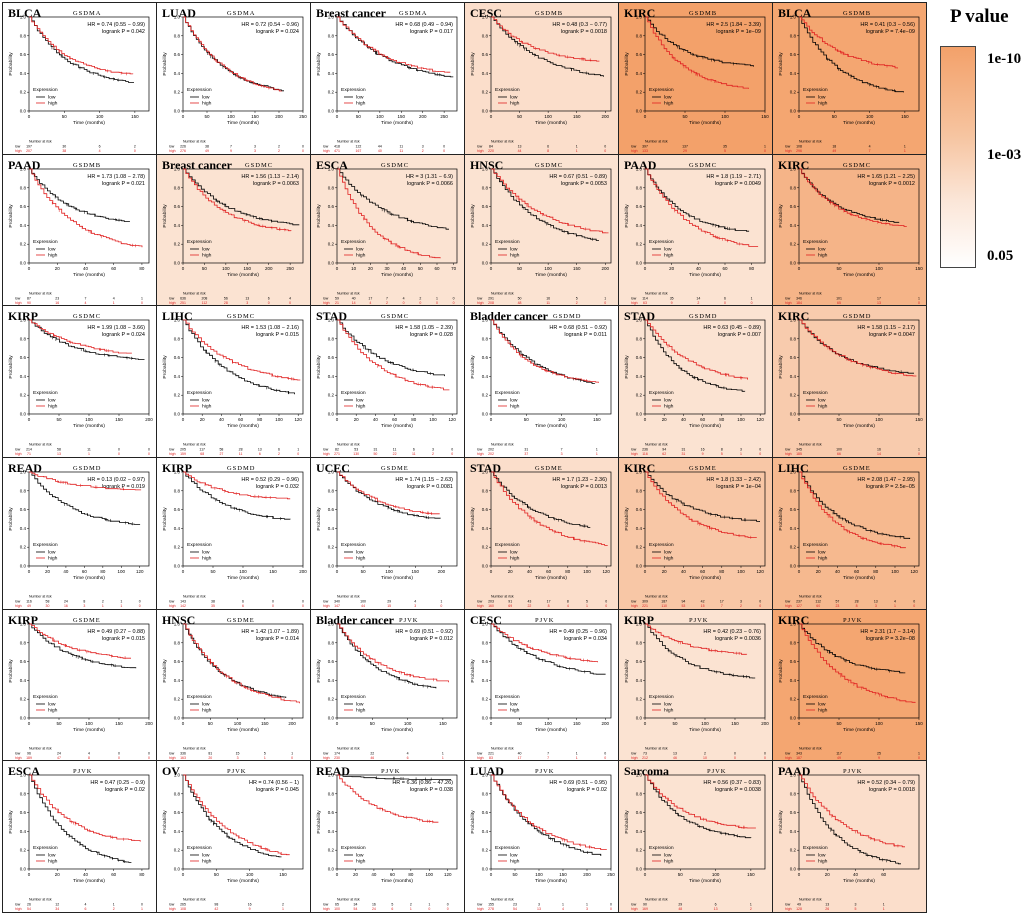 This screenshot has height=915, width=1024. I want to click on hazard-ratio-text: HR = 1.56 (1.13 − 2.14), so click(270, 177).